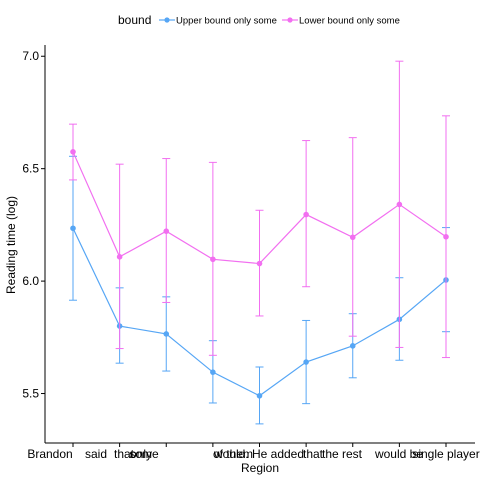 The width and height of the screenshot is (480, 480). What do you see at coordinates (233, 454) in the screenshot?
I see `x-tick-label: of them` at bounding box center [233, 454].